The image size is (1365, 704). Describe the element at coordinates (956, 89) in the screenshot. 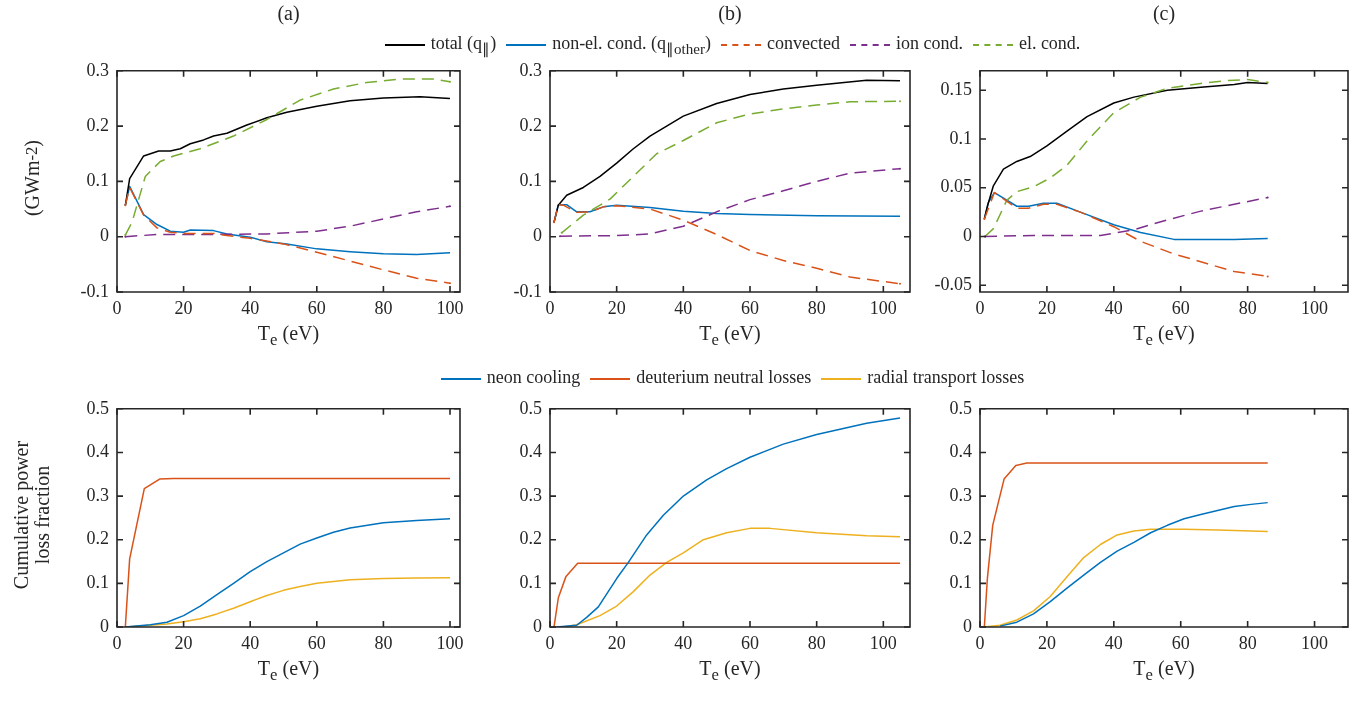

I see `y-tick-label: 0.15` at that location.